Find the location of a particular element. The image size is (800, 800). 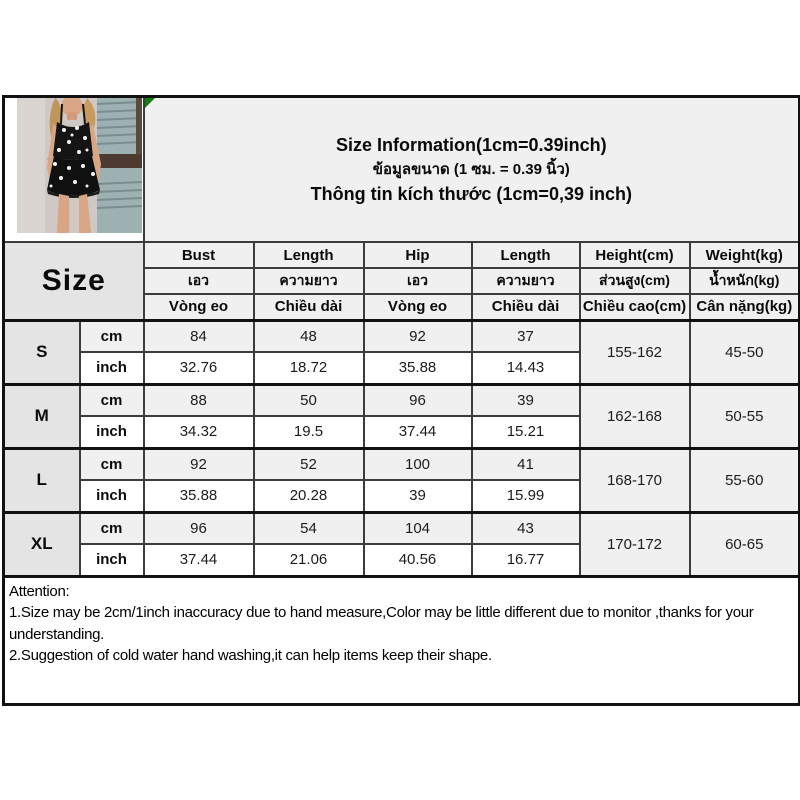

m-height-range: 162-168 is located at coordinates (634, 415).